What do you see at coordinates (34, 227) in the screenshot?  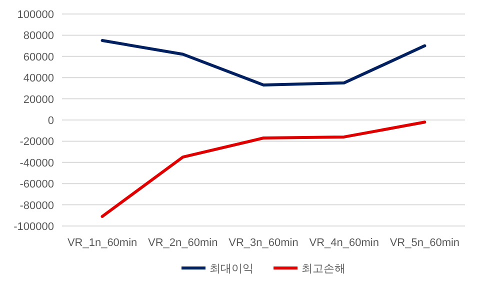 I see `y-tick-label: -100000` at bounding box center [34, 227].